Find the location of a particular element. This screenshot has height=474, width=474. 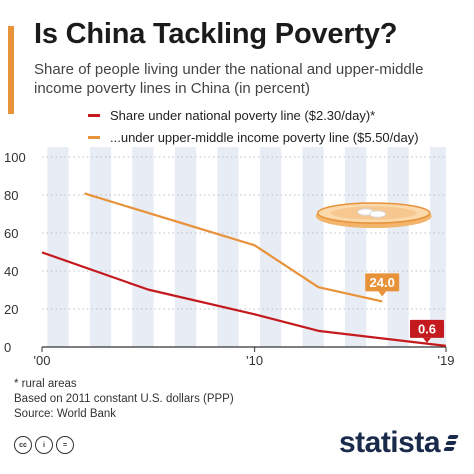

title-accent-bar is located at coordinates (11, 70).